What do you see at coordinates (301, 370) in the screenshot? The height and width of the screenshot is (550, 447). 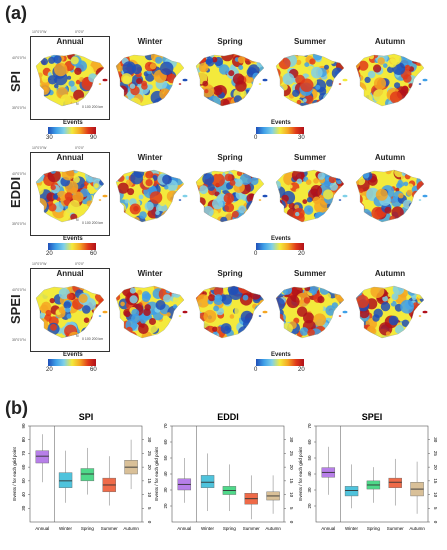 I see `colorbar-seasonal-max: 20` at bounding box center [301, 370].